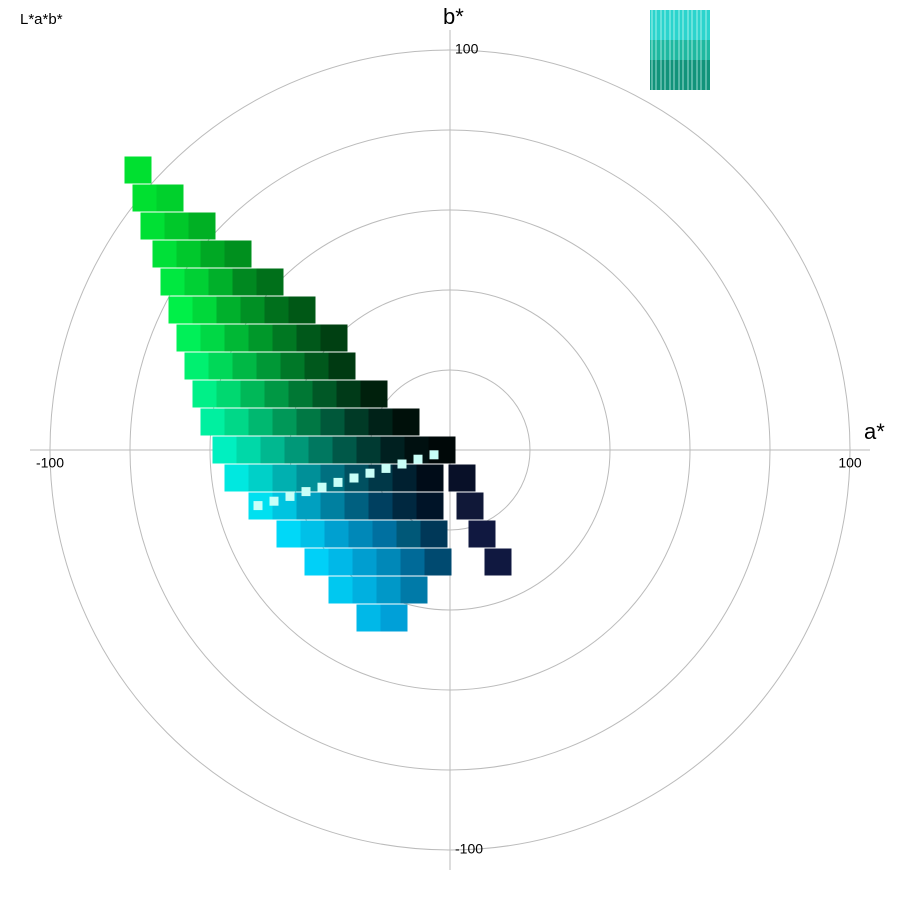 The image size is (900, 900). Describe the element at coordinates (41, 19) in the screenshot. I see `chart-title: L*a*b*` at that location.